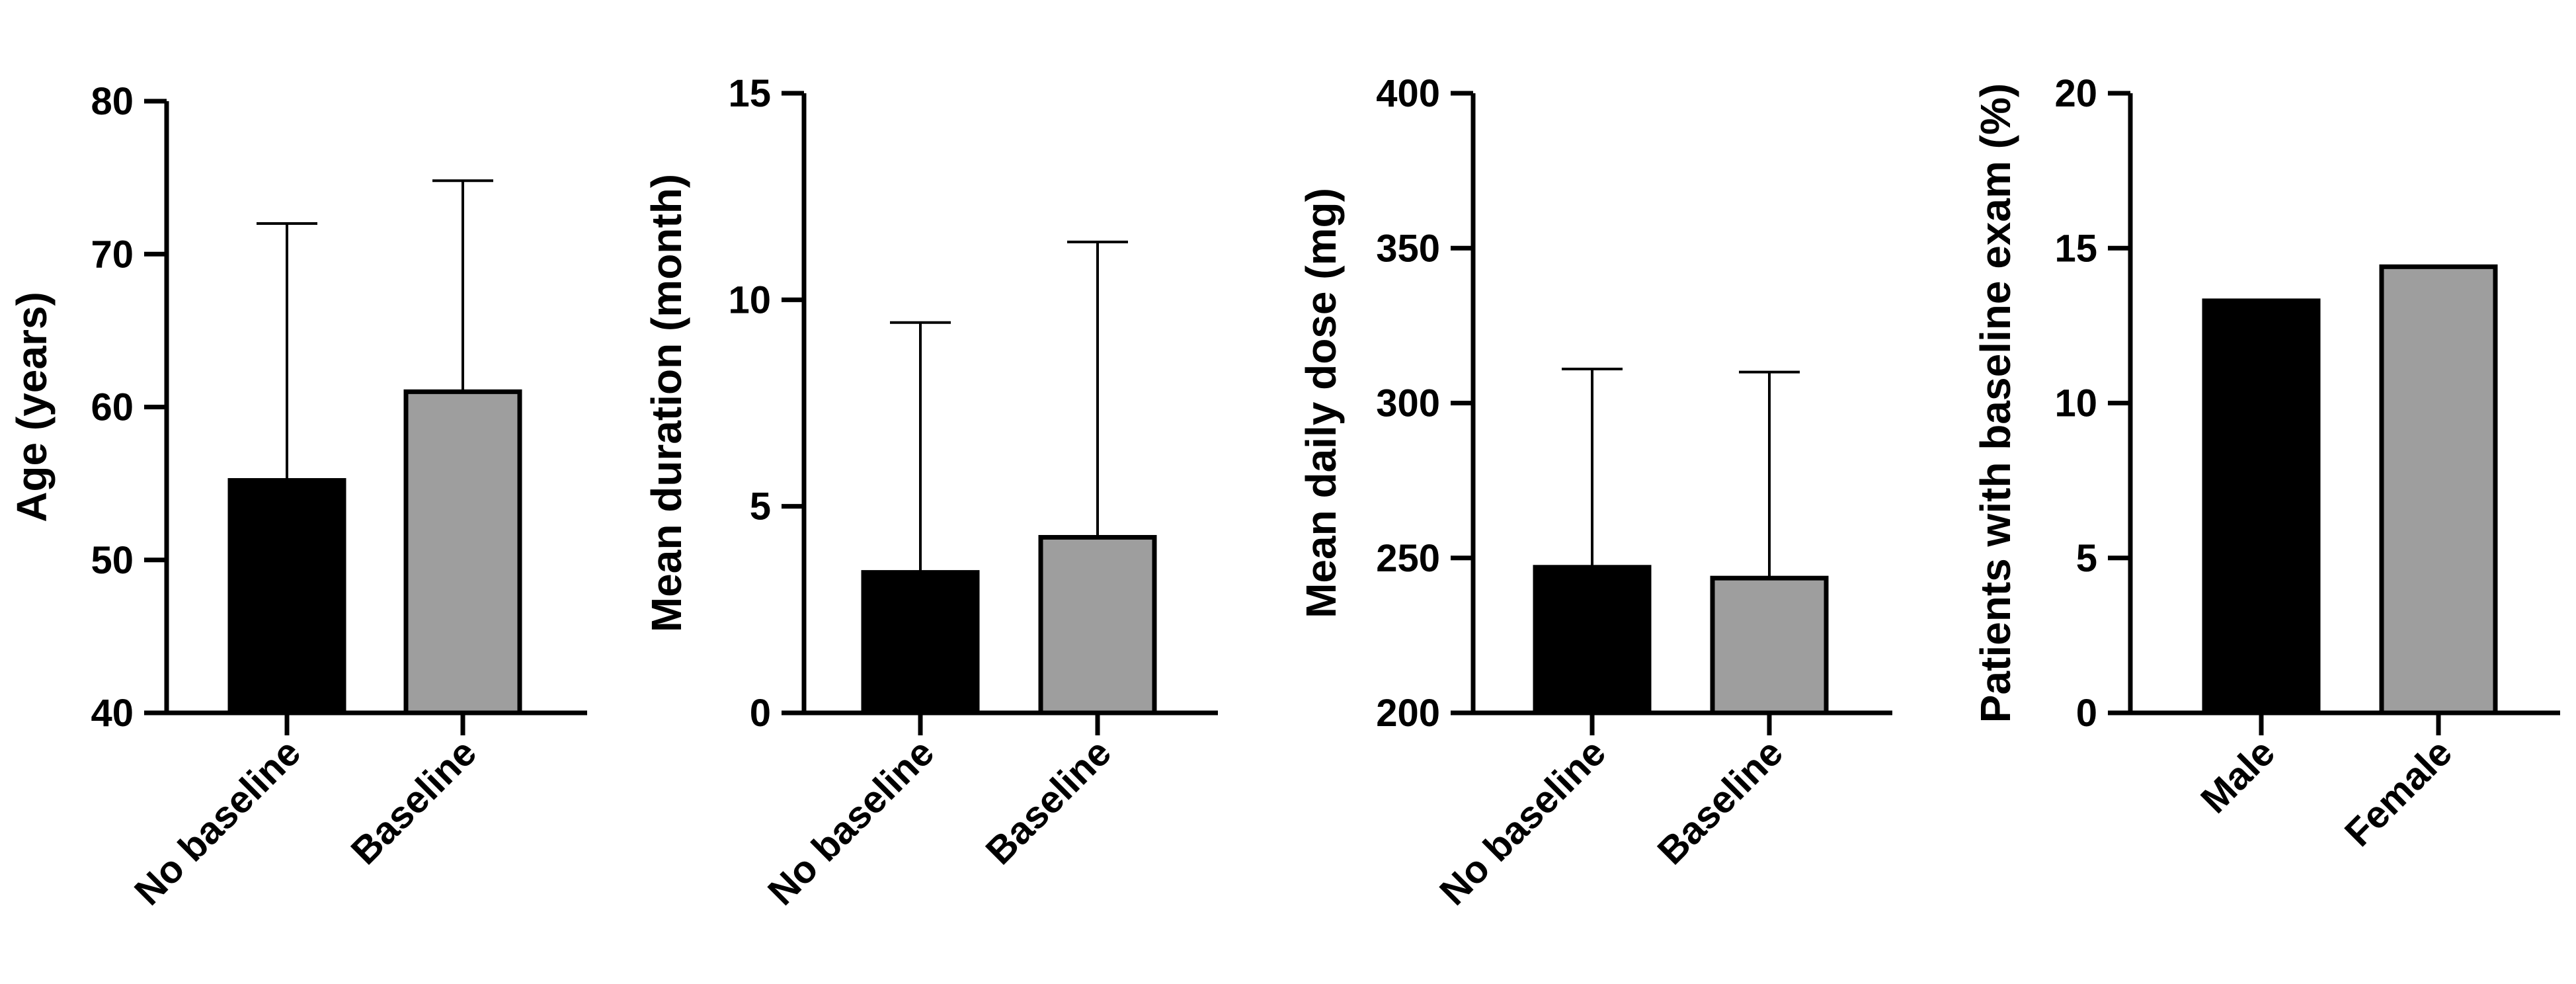 The width and height of the screenshot is (2576, 984). What do you see at coordinates (1995, 403) in the screenshot?
I see `y-axis-title: Patients with baseline exam (%)` at bounding box center [1995, 403].